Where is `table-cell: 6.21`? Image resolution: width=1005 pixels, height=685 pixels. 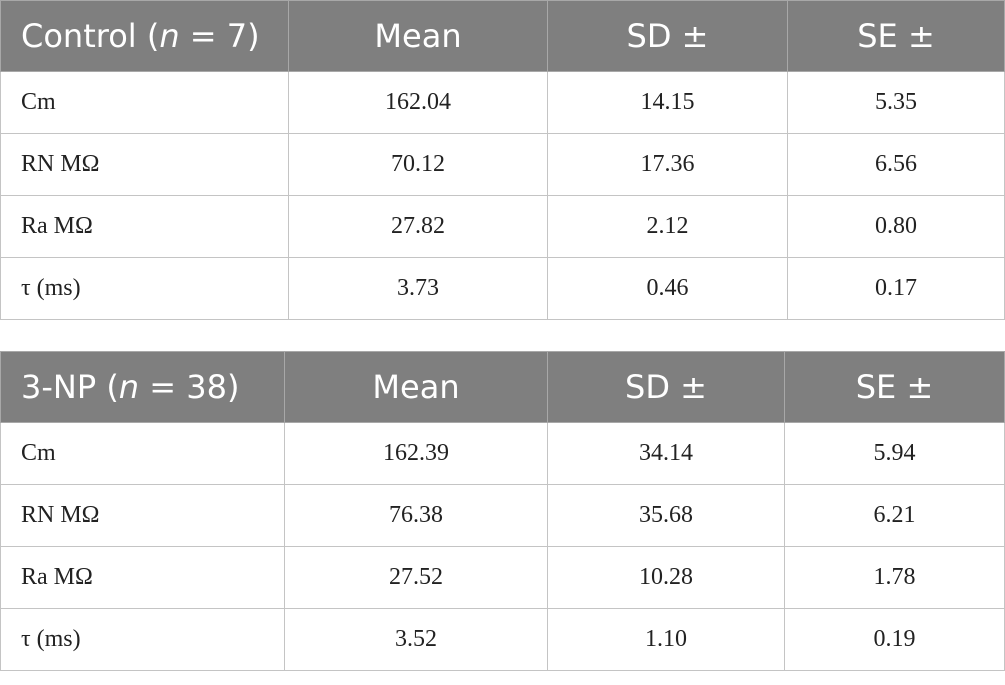
table-cell: 6.21 is located at coordinates (894, 515).